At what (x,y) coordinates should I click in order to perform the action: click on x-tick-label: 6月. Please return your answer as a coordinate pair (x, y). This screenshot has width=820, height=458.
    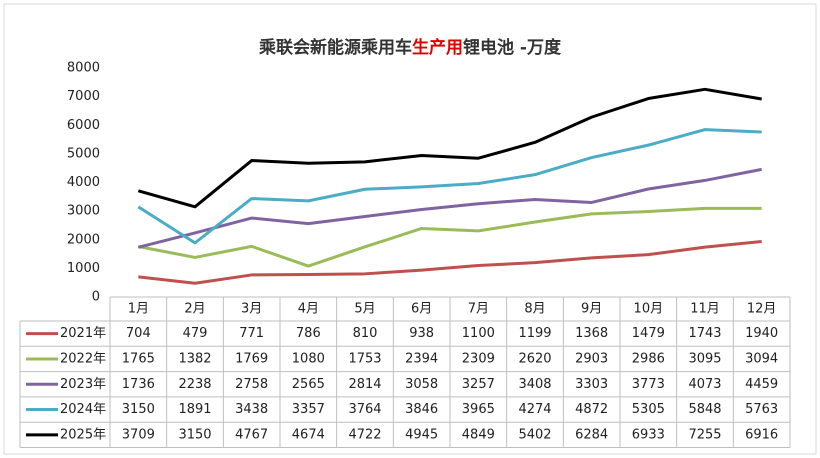
    Looking at the image, I should click on (421, 309).